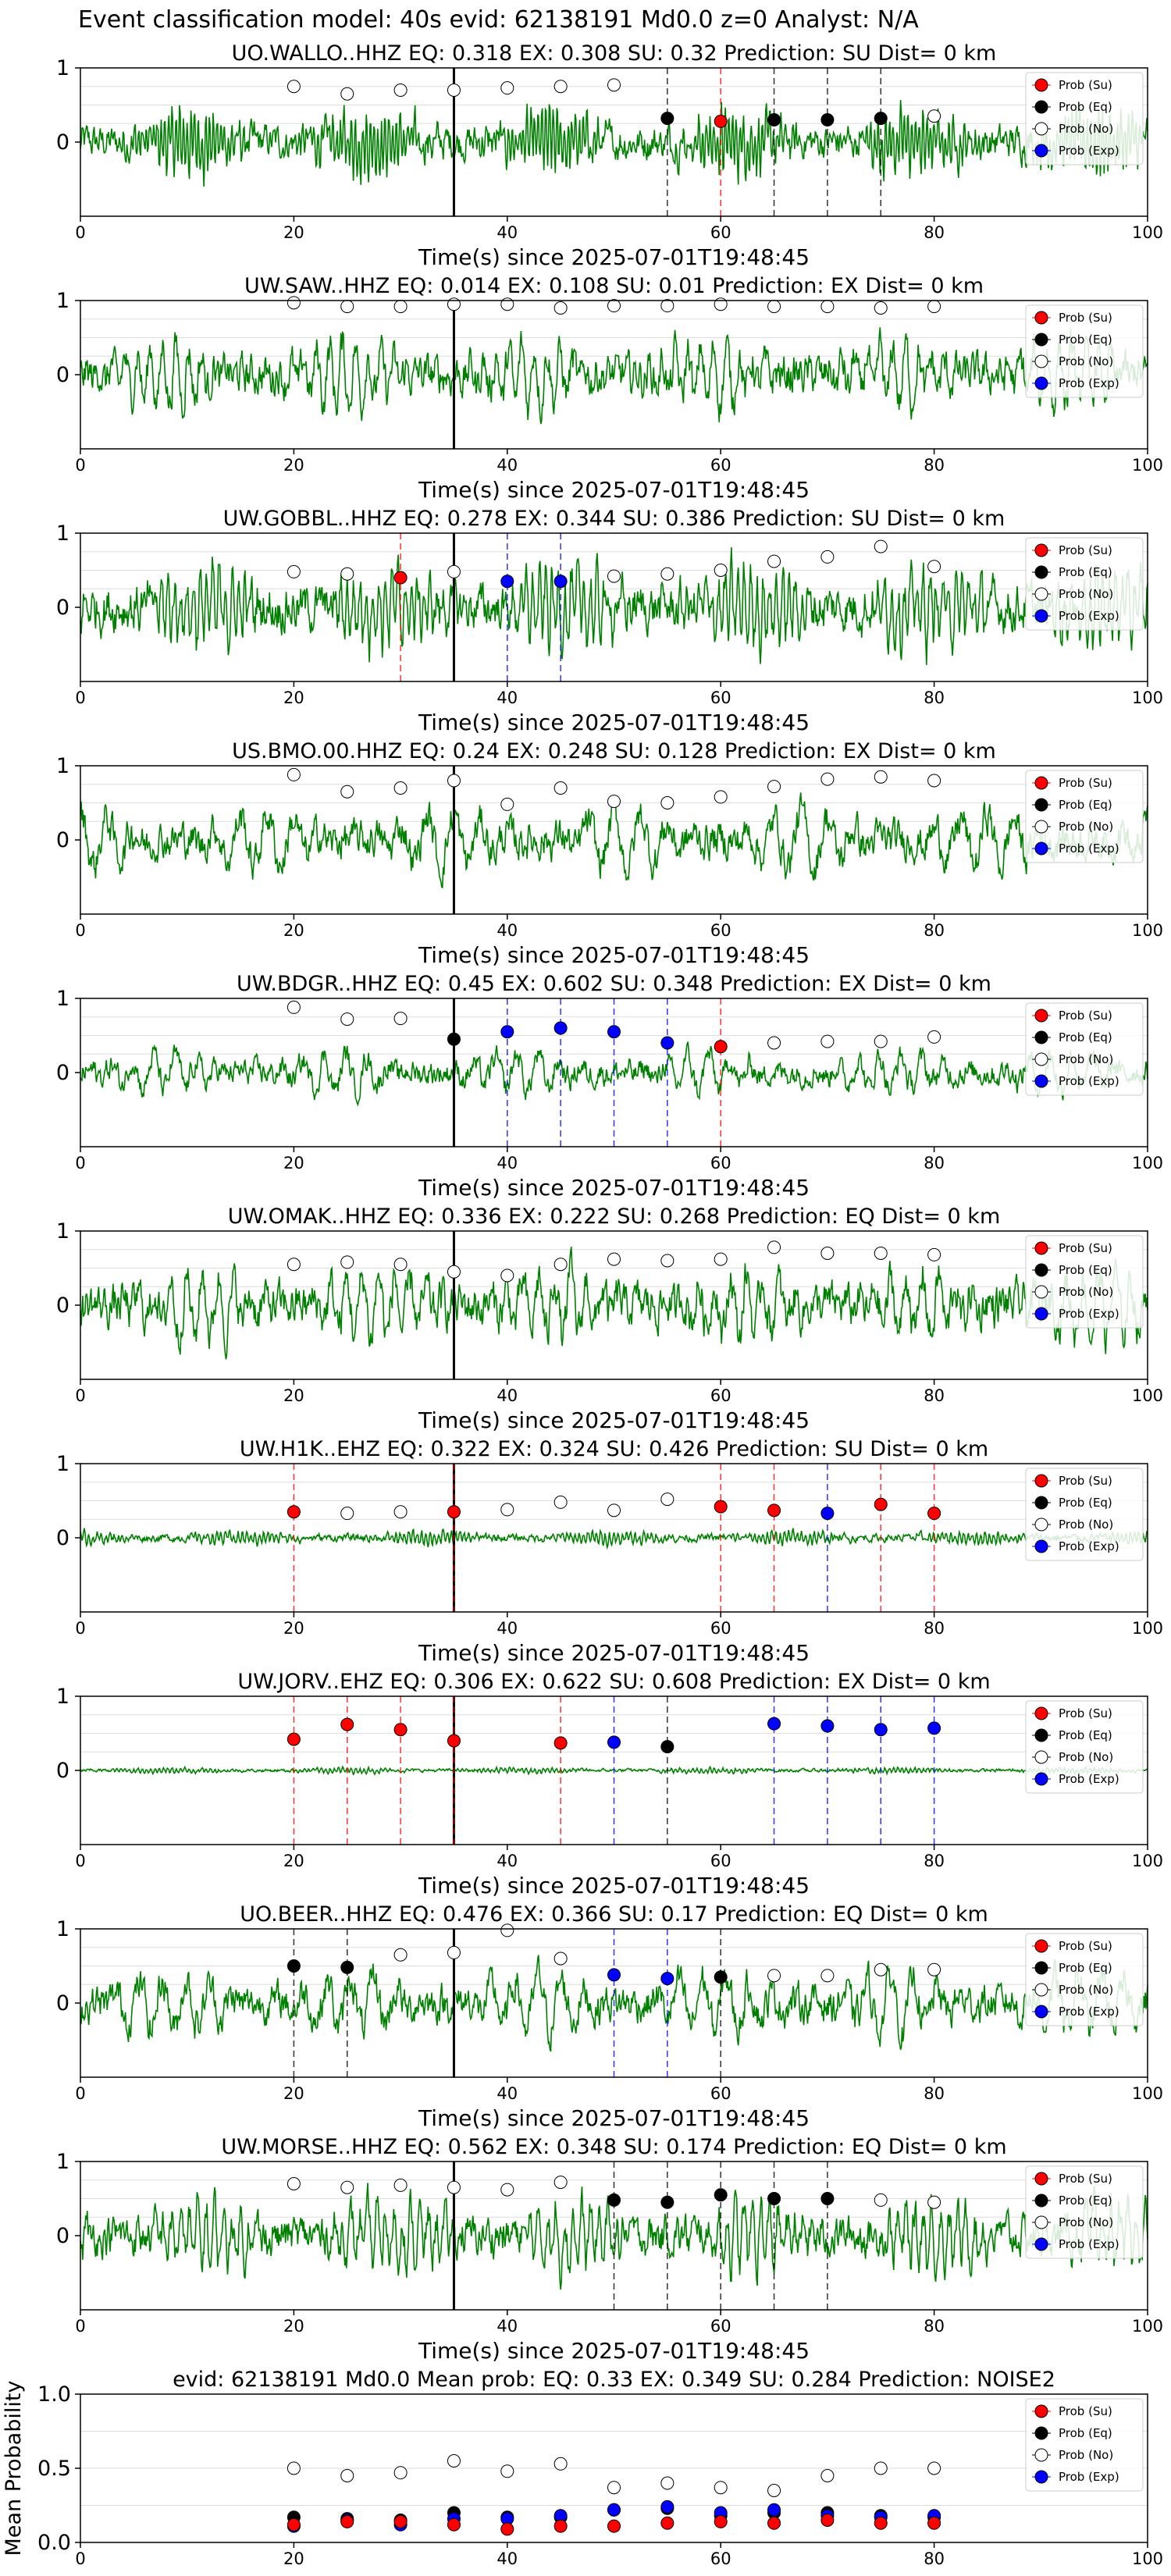  What do you see at coordinates (1085, 1968) in the screenshot?
I see `legend-label: Prob (Eq)` at bounding box center [1085, 1968].